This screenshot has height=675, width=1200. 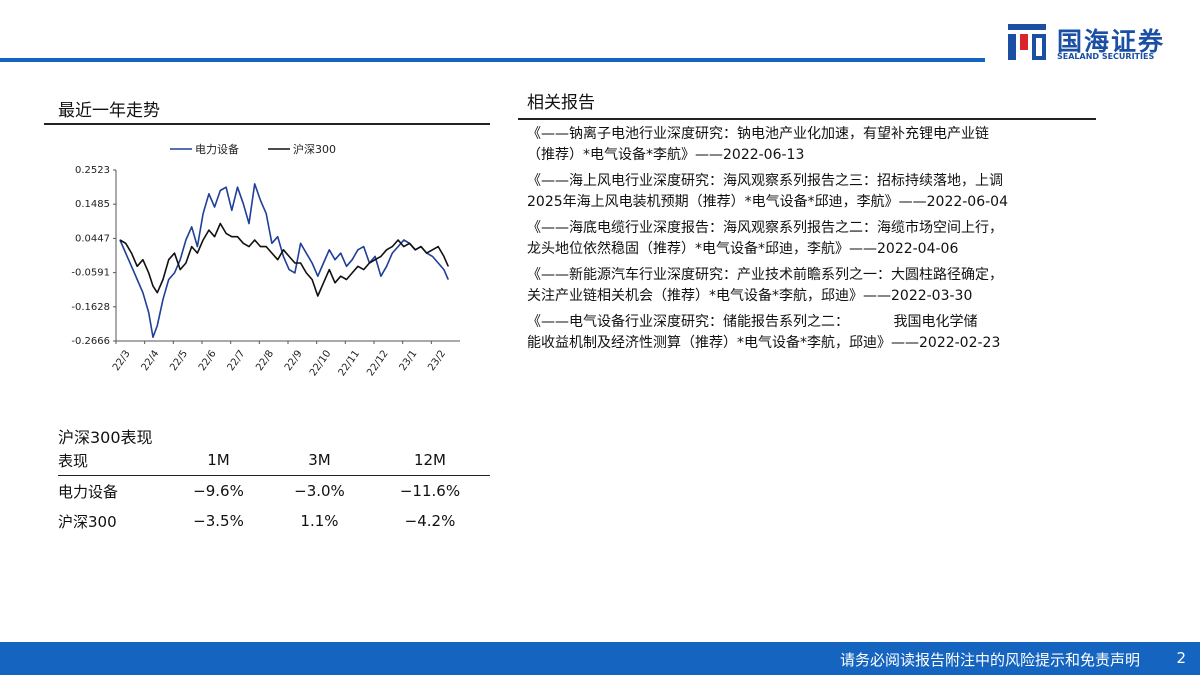 What do you see at coordinates (90, 341) in the screenshot?
I see `y-tick-label: -0.2666` at bounding box center [90, 341].